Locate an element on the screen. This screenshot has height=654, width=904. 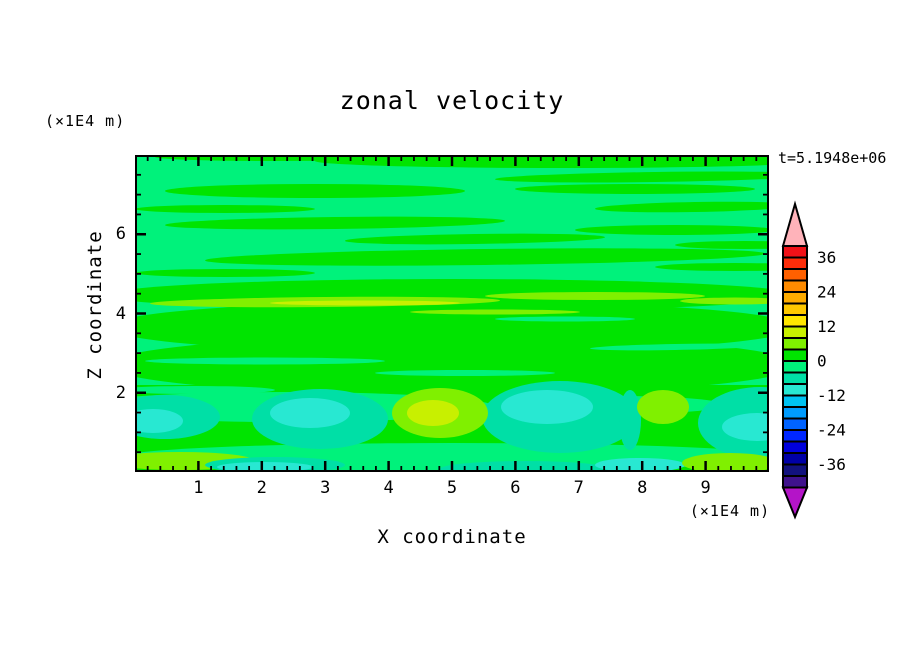
colorbar-label: 12 is located at coordinates (826, 326).